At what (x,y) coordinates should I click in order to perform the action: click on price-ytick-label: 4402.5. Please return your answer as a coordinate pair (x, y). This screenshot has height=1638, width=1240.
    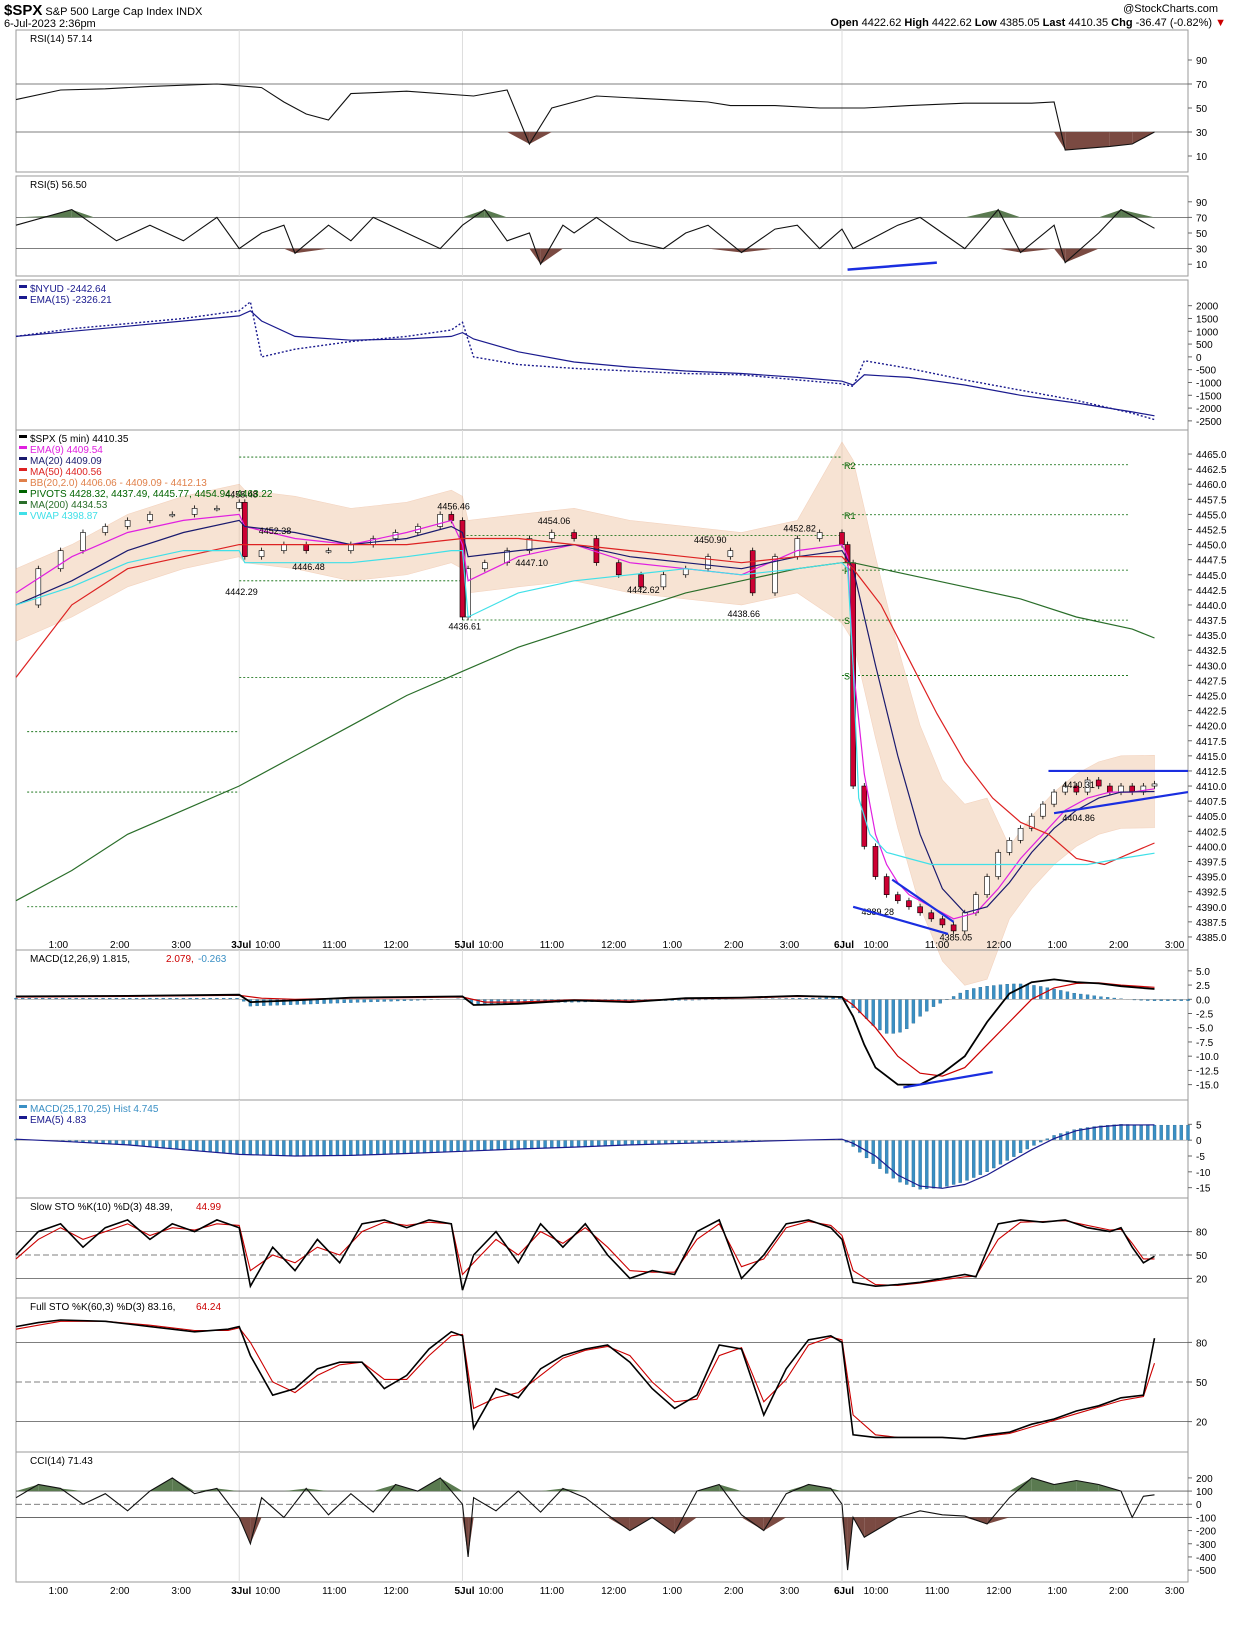
    Looking at the image, I should click on (1211, 832).